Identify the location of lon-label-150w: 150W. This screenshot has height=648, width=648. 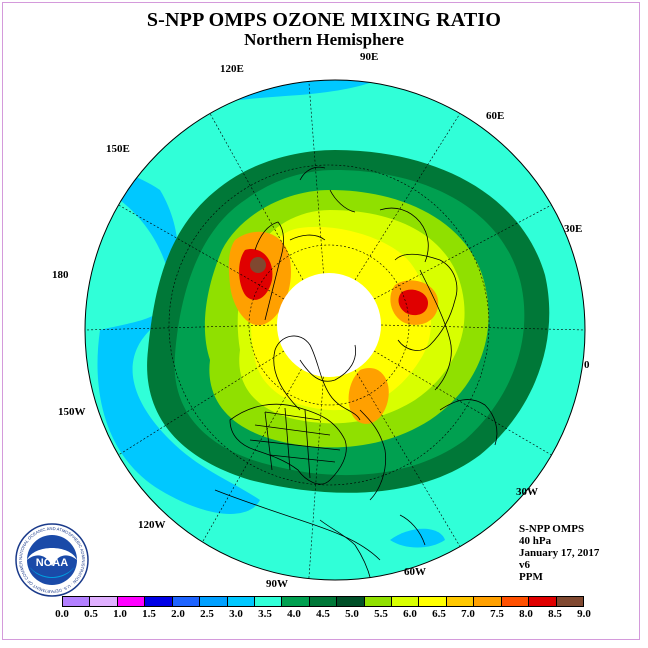
(72, 412).